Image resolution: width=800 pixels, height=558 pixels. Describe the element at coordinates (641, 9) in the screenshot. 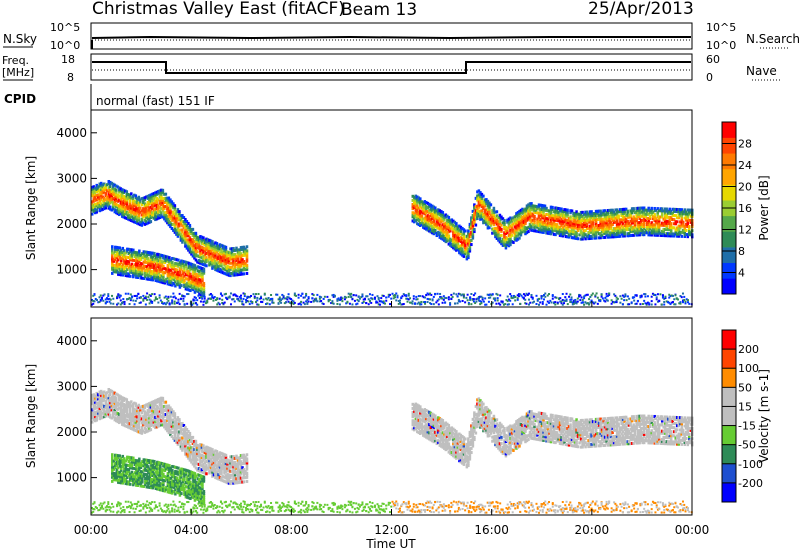

I see `date-label: 25/Apr/2013` at that location.